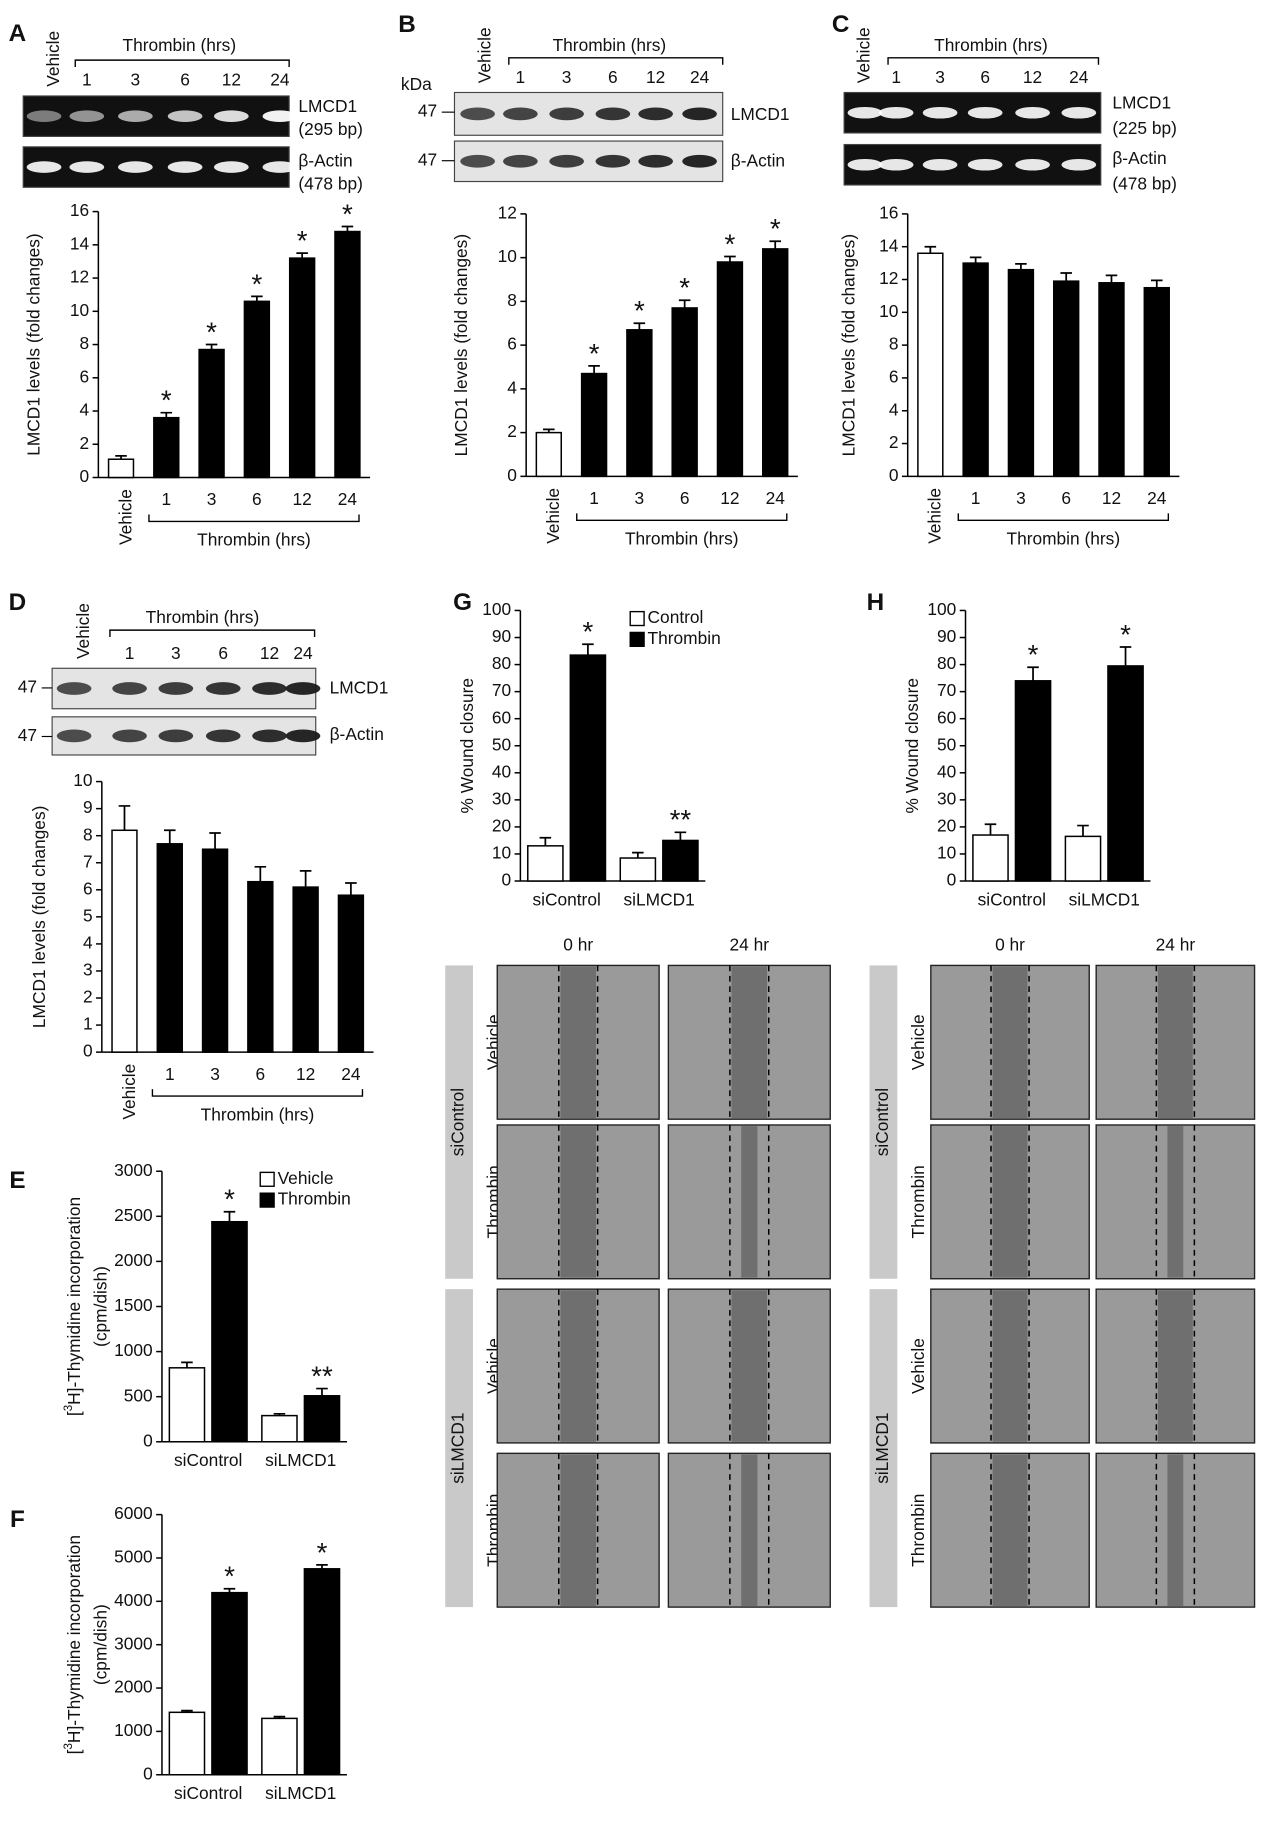 The height and width of the screenshot is (1821, 1272). I want to click on band-label: β-Actin, so click(325, 160).